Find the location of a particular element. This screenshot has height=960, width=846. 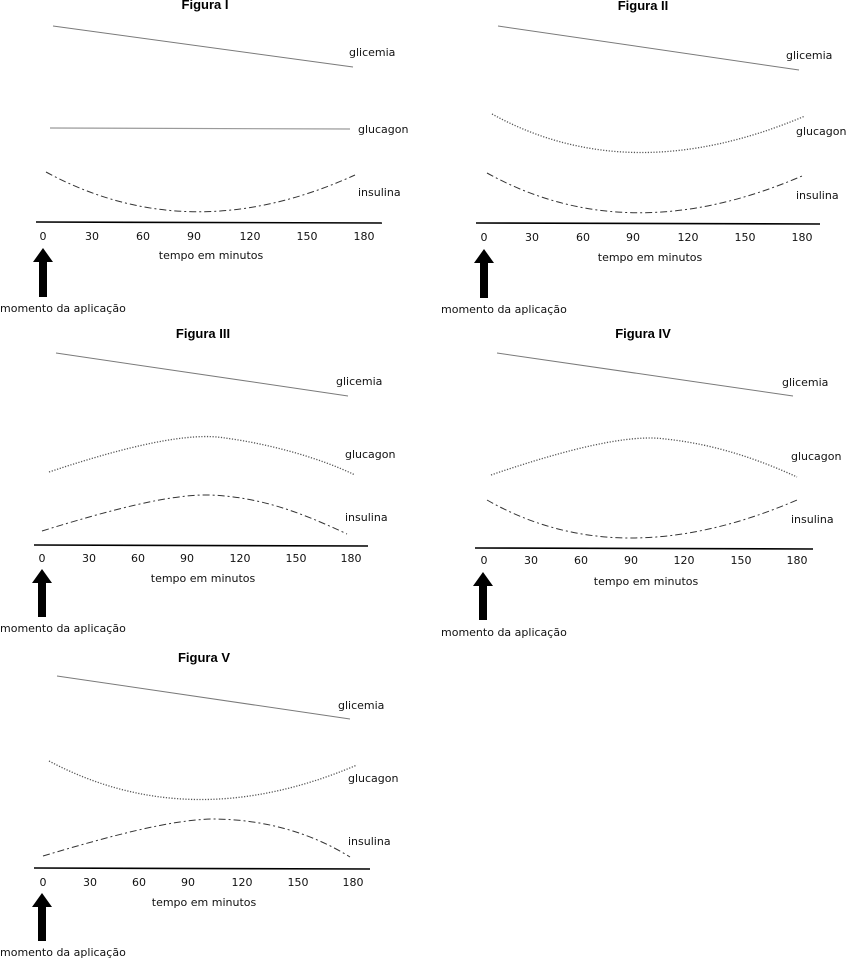

figure-title: Figura I is located at coordinates (205, 6).